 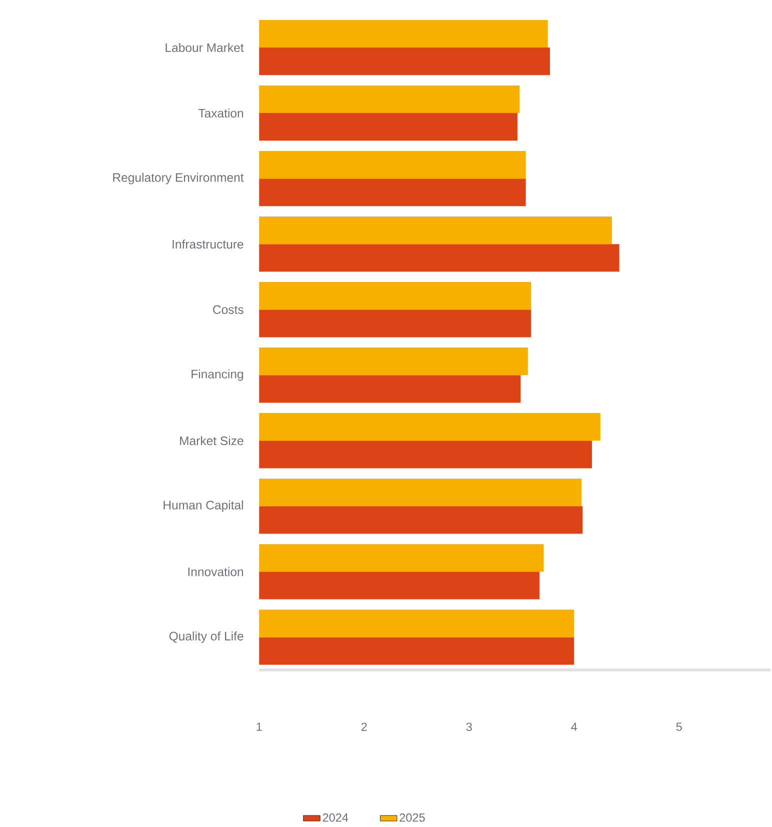 I want to click on x-tick-label: 2, so click(x=364, y=726).